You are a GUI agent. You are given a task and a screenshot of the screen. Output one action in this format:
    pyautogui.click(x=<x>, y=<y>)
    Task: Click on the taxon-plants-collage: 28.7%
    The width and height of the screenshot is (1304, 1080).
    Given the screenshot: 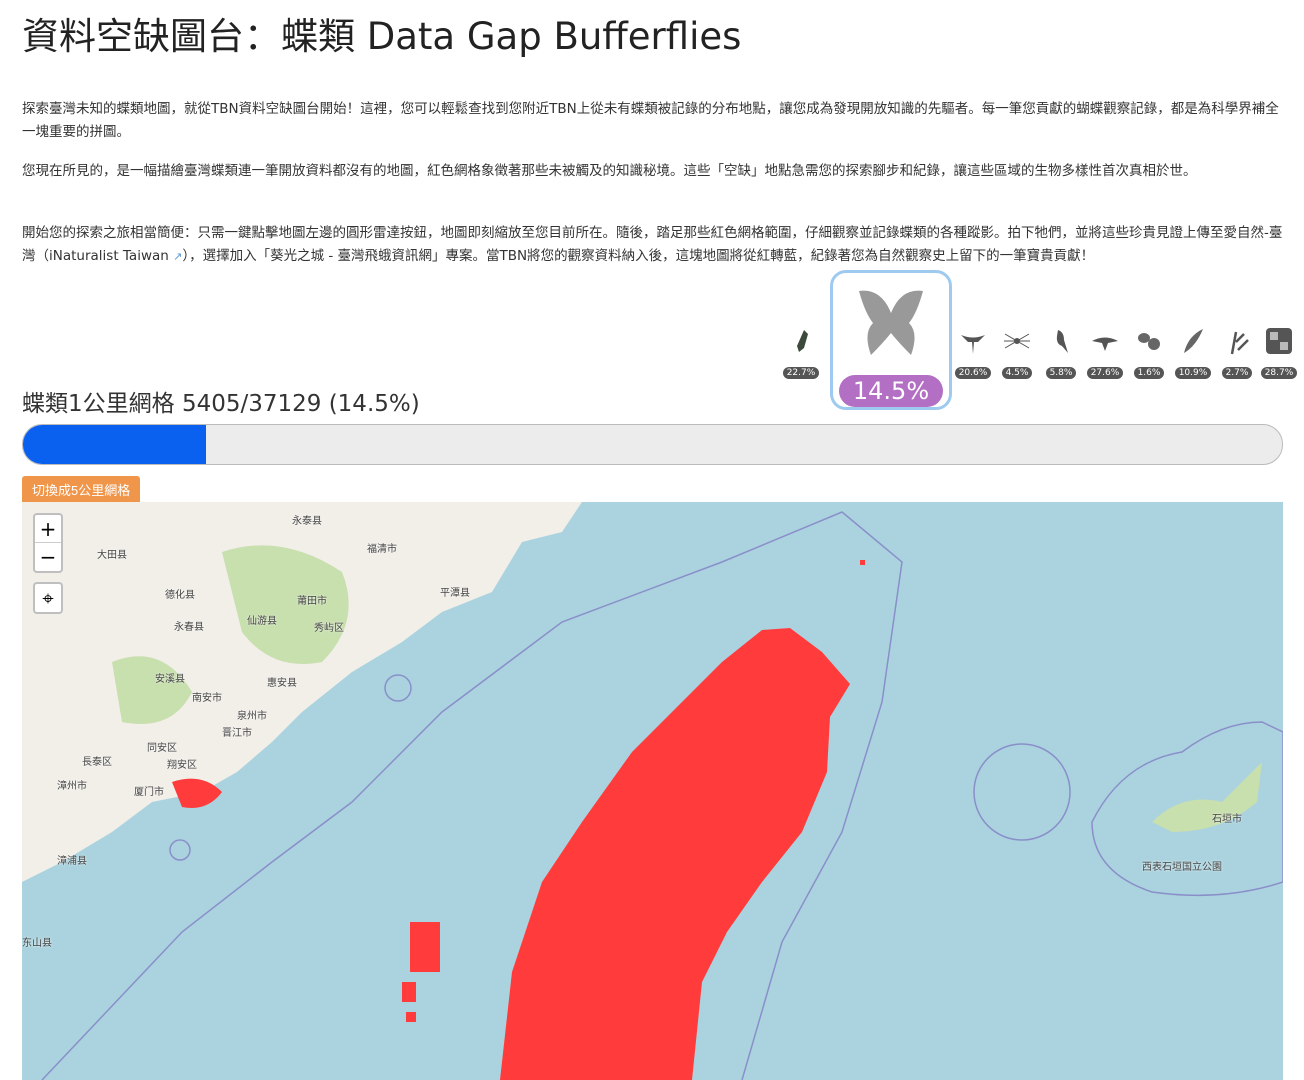 What is the action you would take?
    pyautogui.click(x=1279, y=352)
    